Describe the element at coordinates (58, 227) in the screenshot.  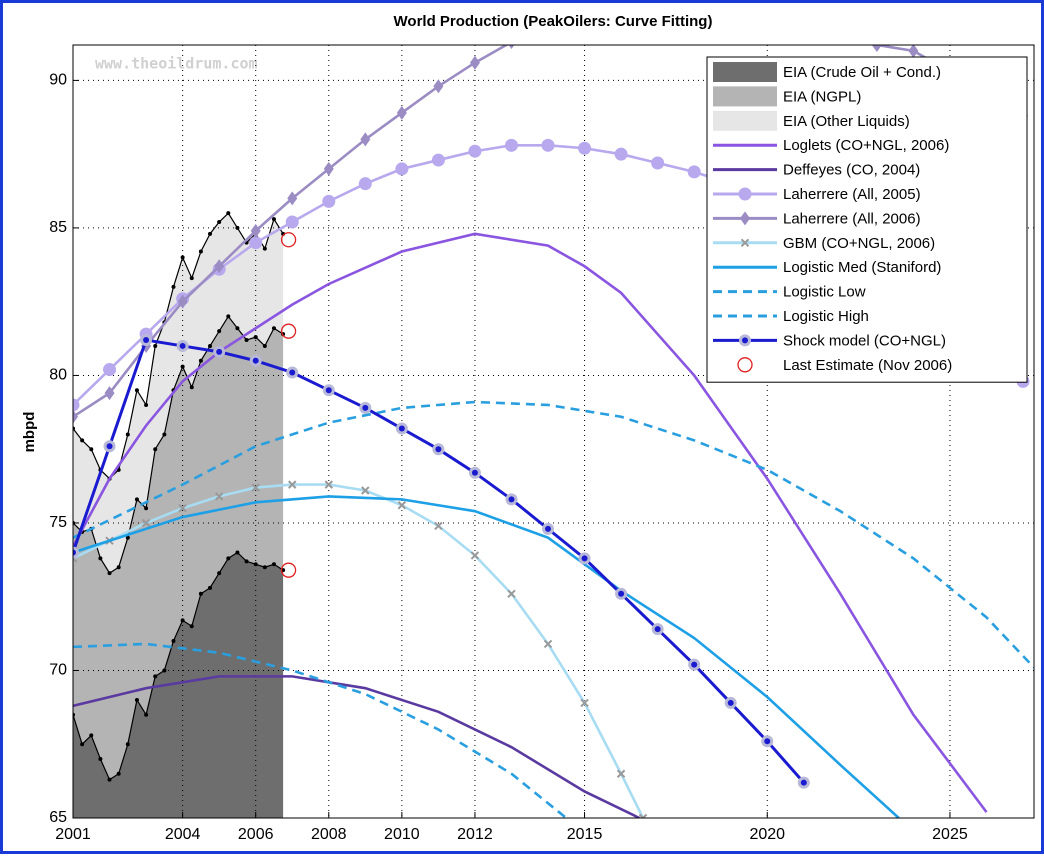
I see `y-tick-label: 85` at that location.